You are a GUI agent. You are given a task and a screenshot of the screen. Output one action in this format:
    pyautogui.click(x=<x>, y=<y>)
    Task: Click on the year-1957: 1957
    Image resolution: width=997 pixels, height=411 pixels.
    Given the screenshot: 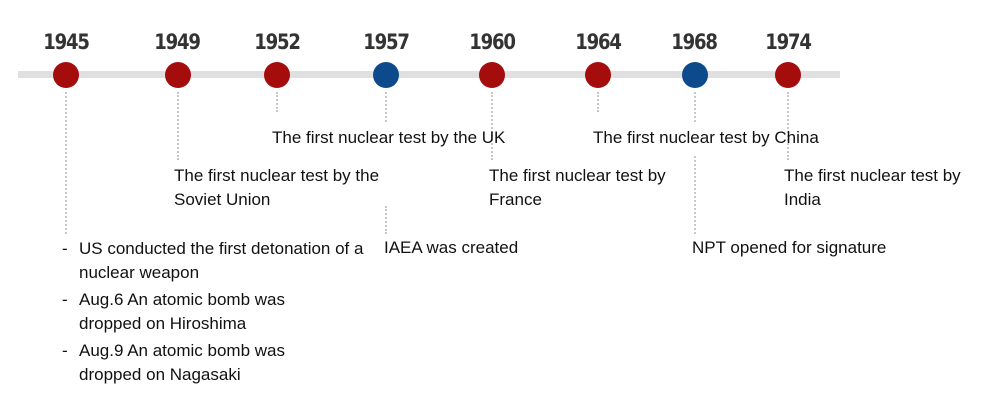 What is the action you would take?
    pyautogui.click(x=386, y=42)
    